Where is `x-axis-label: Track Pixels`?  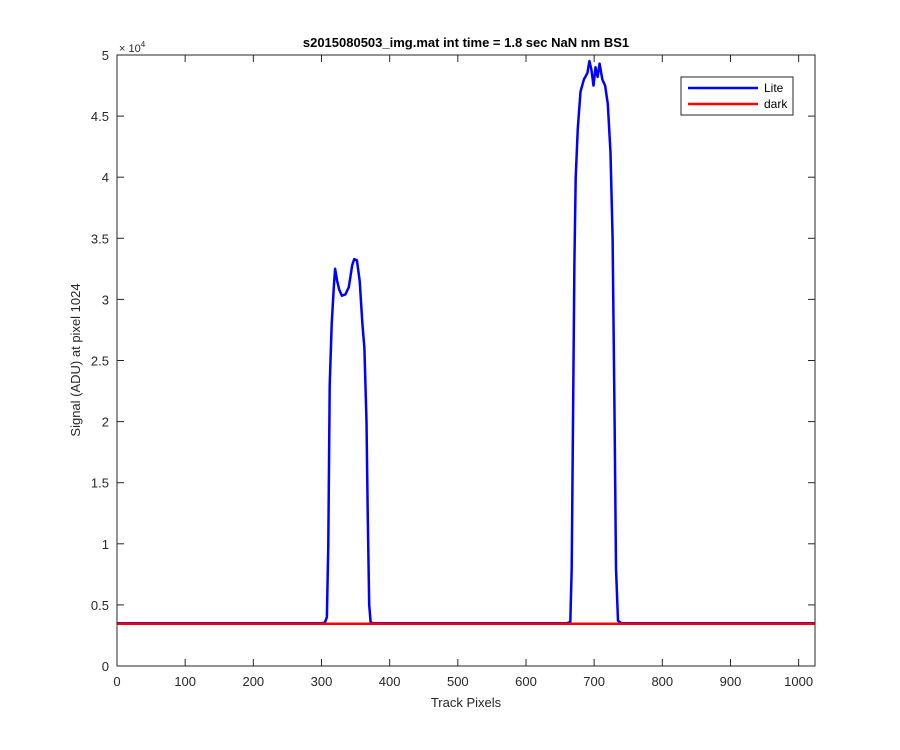
x-axis-label: Track Pixels is located at coordinates (466, 702).